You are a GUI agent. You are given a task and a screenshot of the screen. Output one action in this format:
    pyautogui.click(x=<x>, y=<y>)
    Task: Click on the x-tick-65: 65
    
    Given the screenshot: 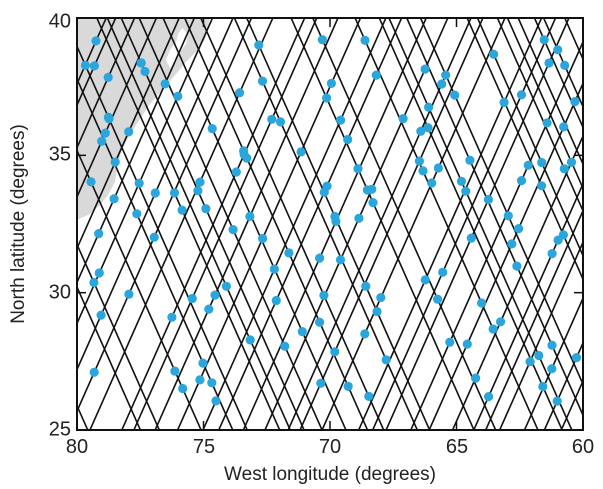 What is the action you would take?
    pyautogui.click(x=457, y=447)
    